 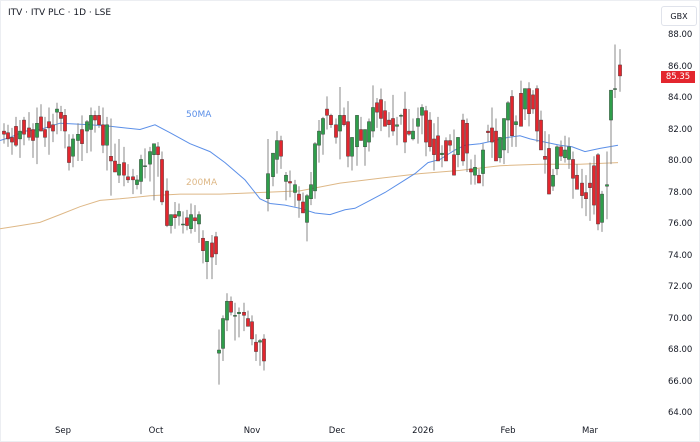 I want to click on x-tick-label: Mar, so click(x=590, y=431).